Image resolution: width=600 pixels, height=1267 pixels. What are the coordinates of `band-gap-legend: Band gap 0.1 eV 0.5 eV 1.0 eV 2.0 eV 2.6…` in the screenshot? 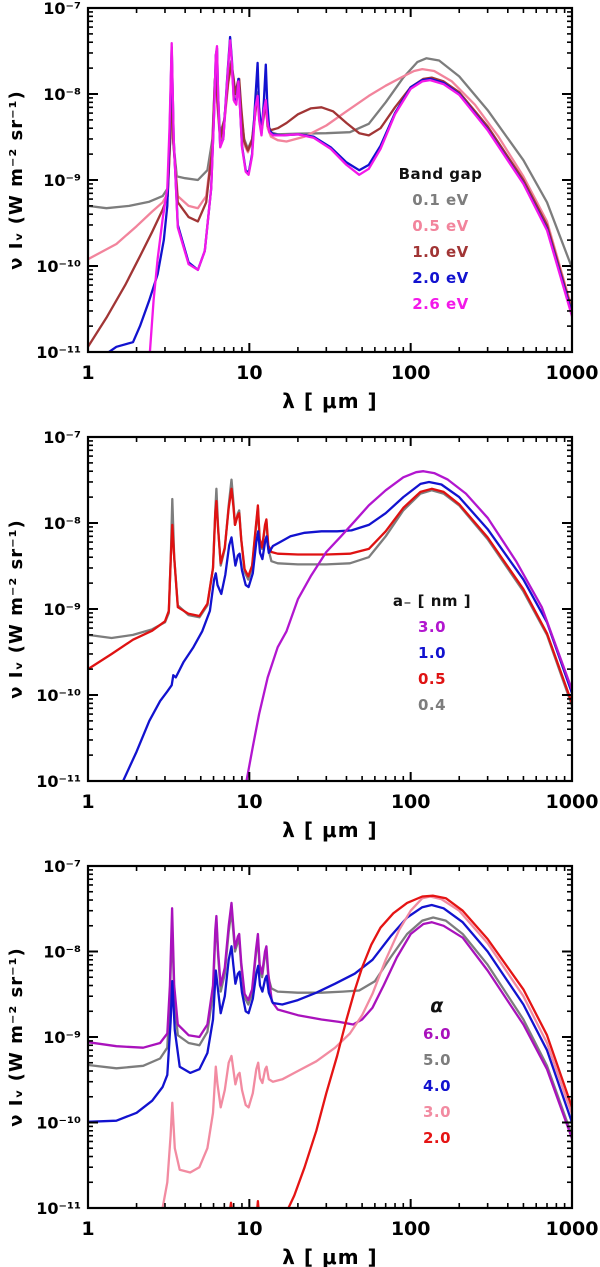 It's located at (440, 241).